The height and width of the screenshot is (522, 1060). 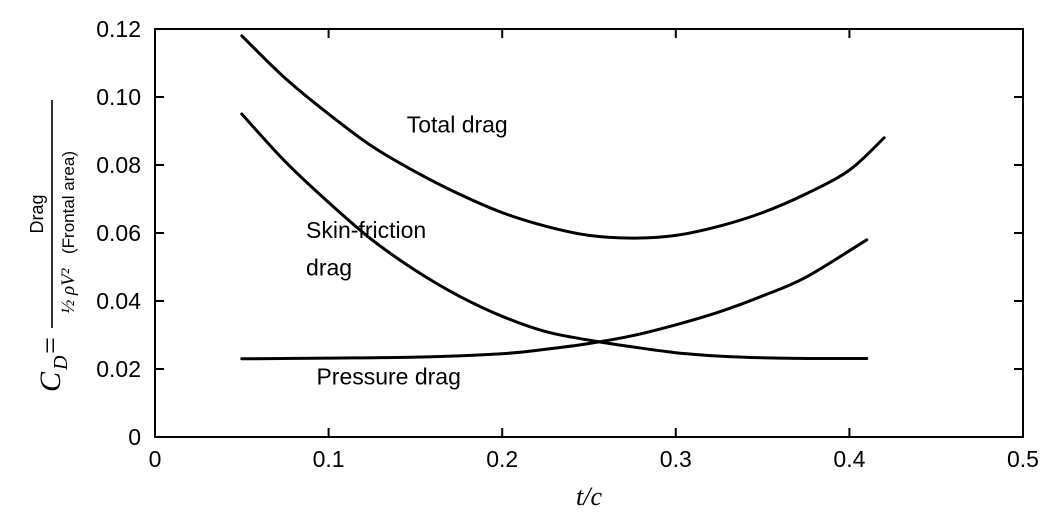 What do you see at coordinates (50, 345) in the screenshot?
I see `y-label-equals: =` at bounding box center [50, 345].